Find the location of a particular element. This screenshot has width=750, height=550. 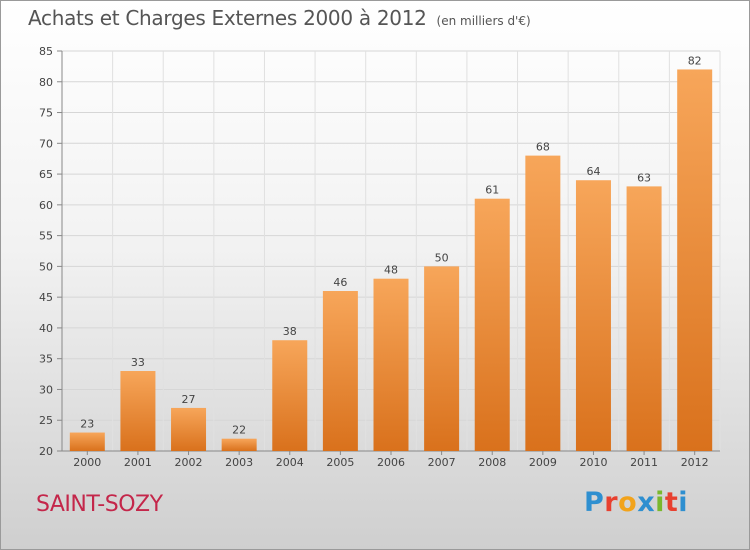

y-tick-label: 45 is located at coordinates (46, 297).